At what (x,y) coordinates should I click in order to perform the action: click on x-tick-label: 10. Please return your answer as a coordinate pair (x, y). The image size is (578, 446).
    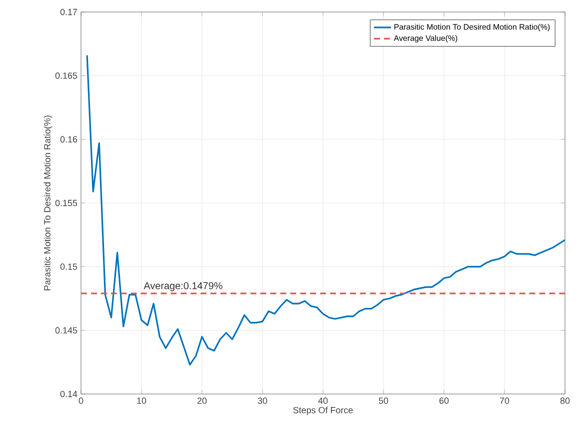
    Looking at the image, I should click on (141, 401).